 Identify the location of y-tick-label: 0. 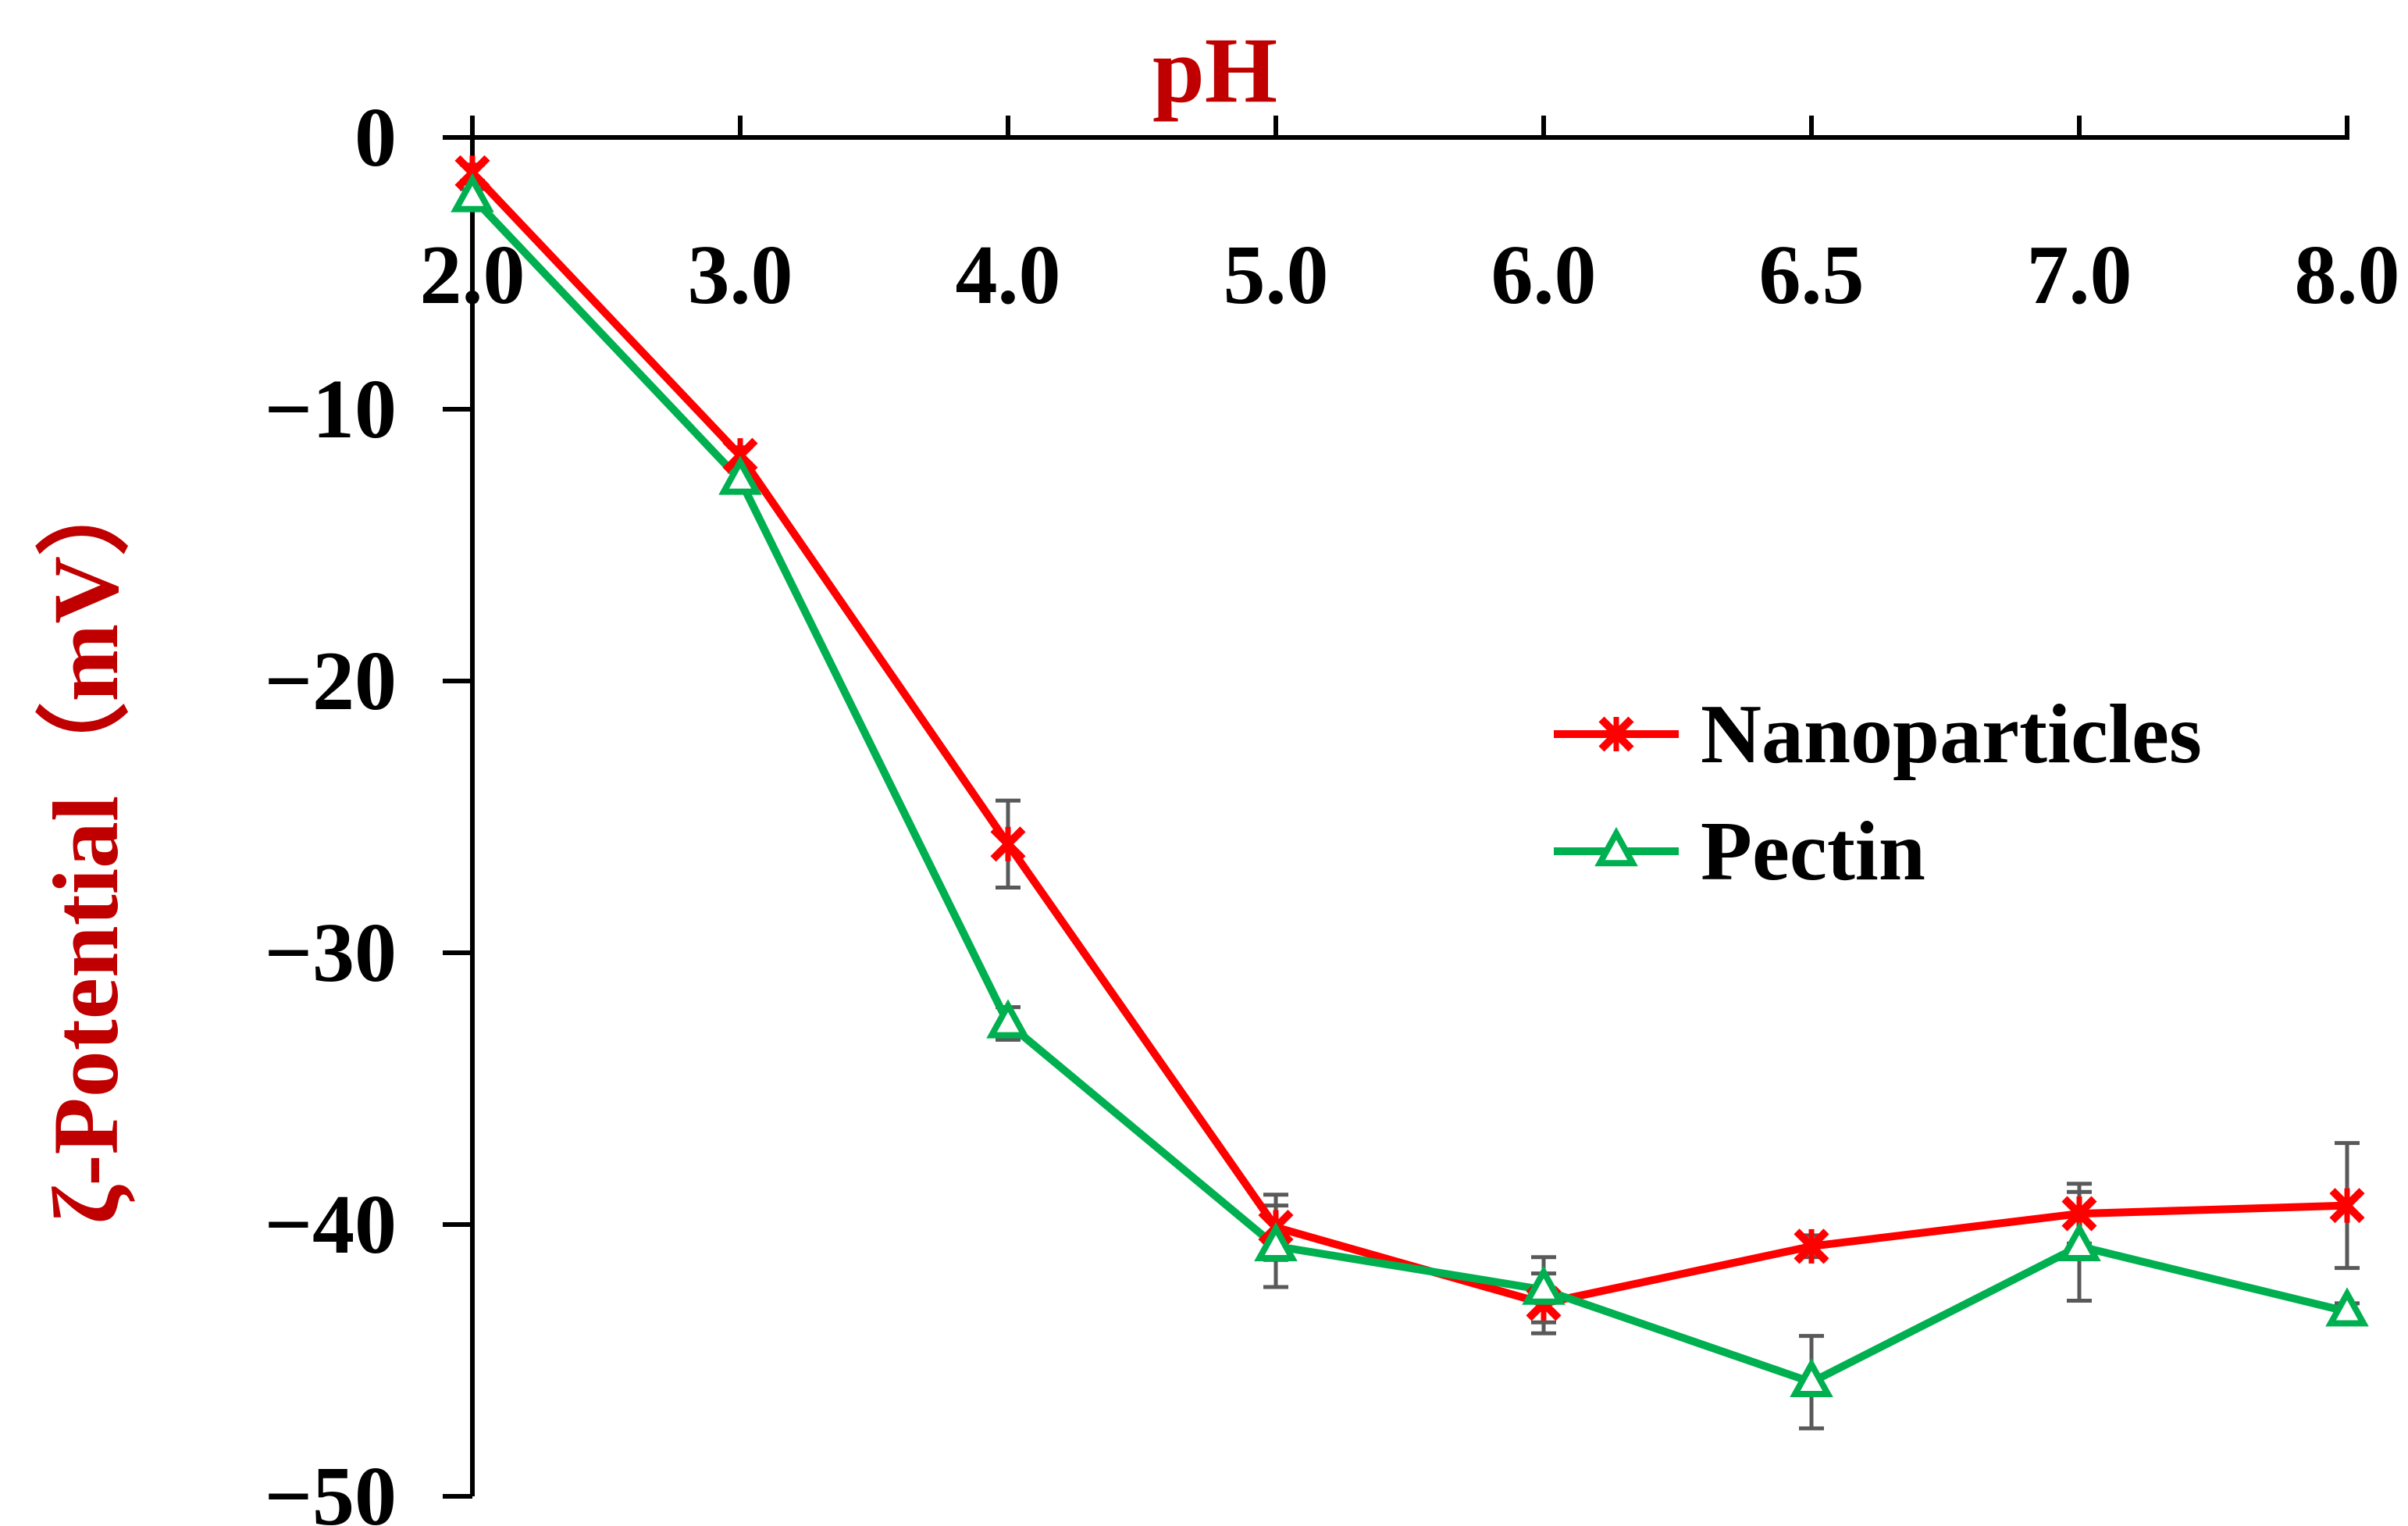
(375, 137).